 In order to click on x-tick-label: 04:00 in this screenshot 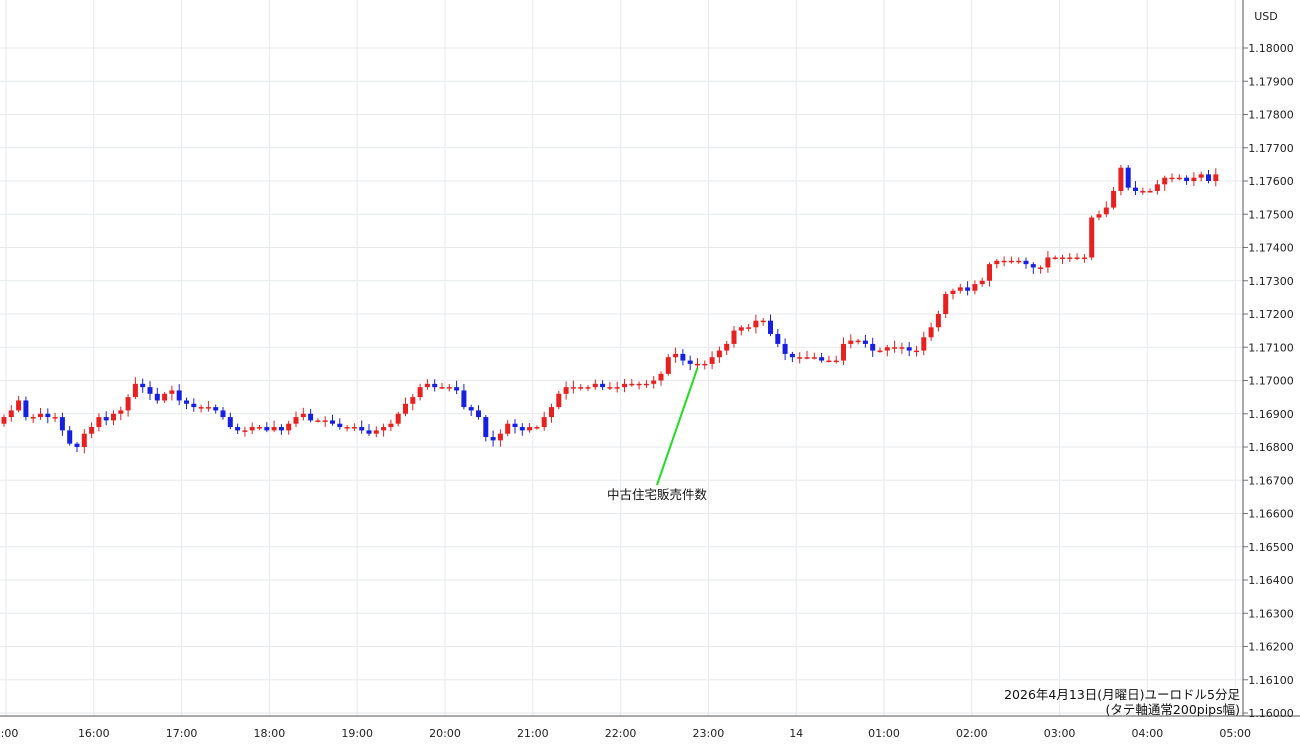, I will do `click(1148, 733)`.